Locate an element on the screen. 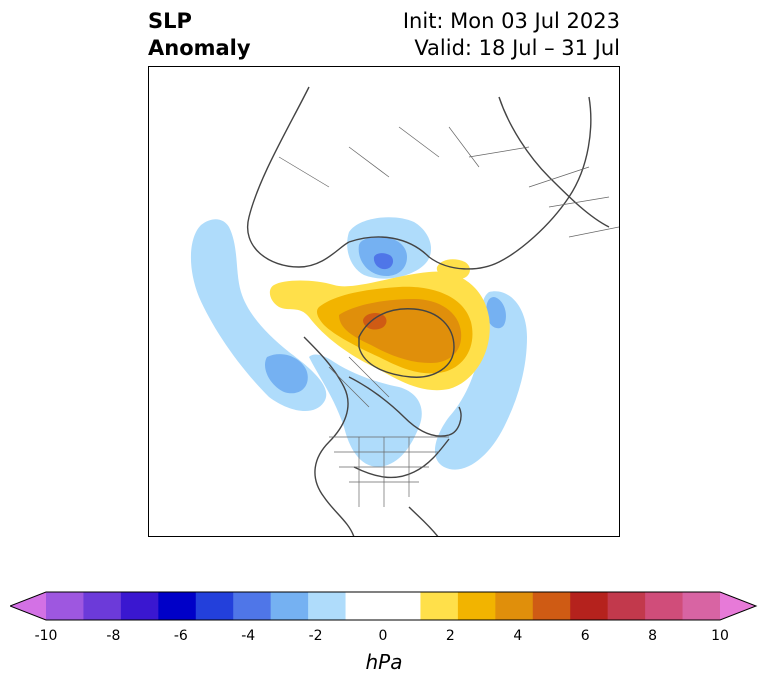 The image size is (768, 686). anomaly-america-light is located at coordinates (365, 410).